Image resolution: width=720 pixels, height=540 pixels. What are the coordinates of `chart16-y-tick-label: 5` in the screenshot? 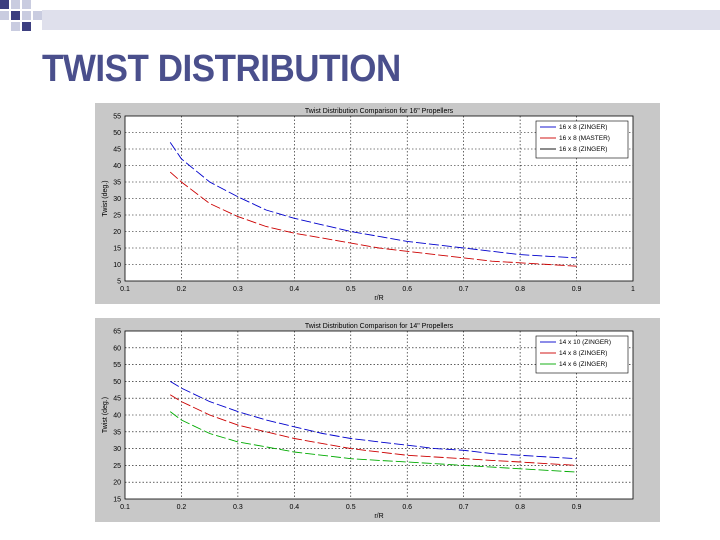 It's located at (119, 282).